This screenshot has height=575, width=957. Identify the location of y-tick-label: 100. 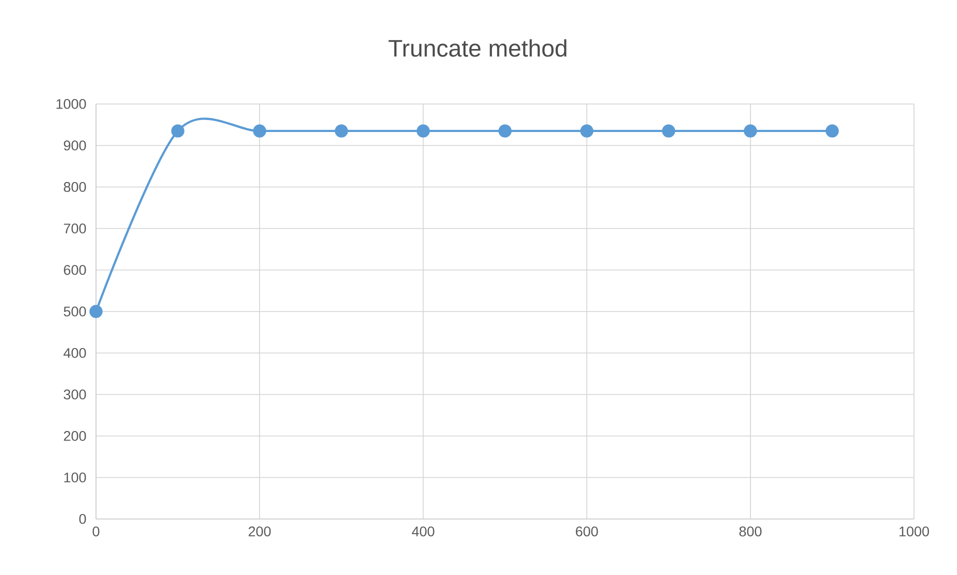
(75, 477).